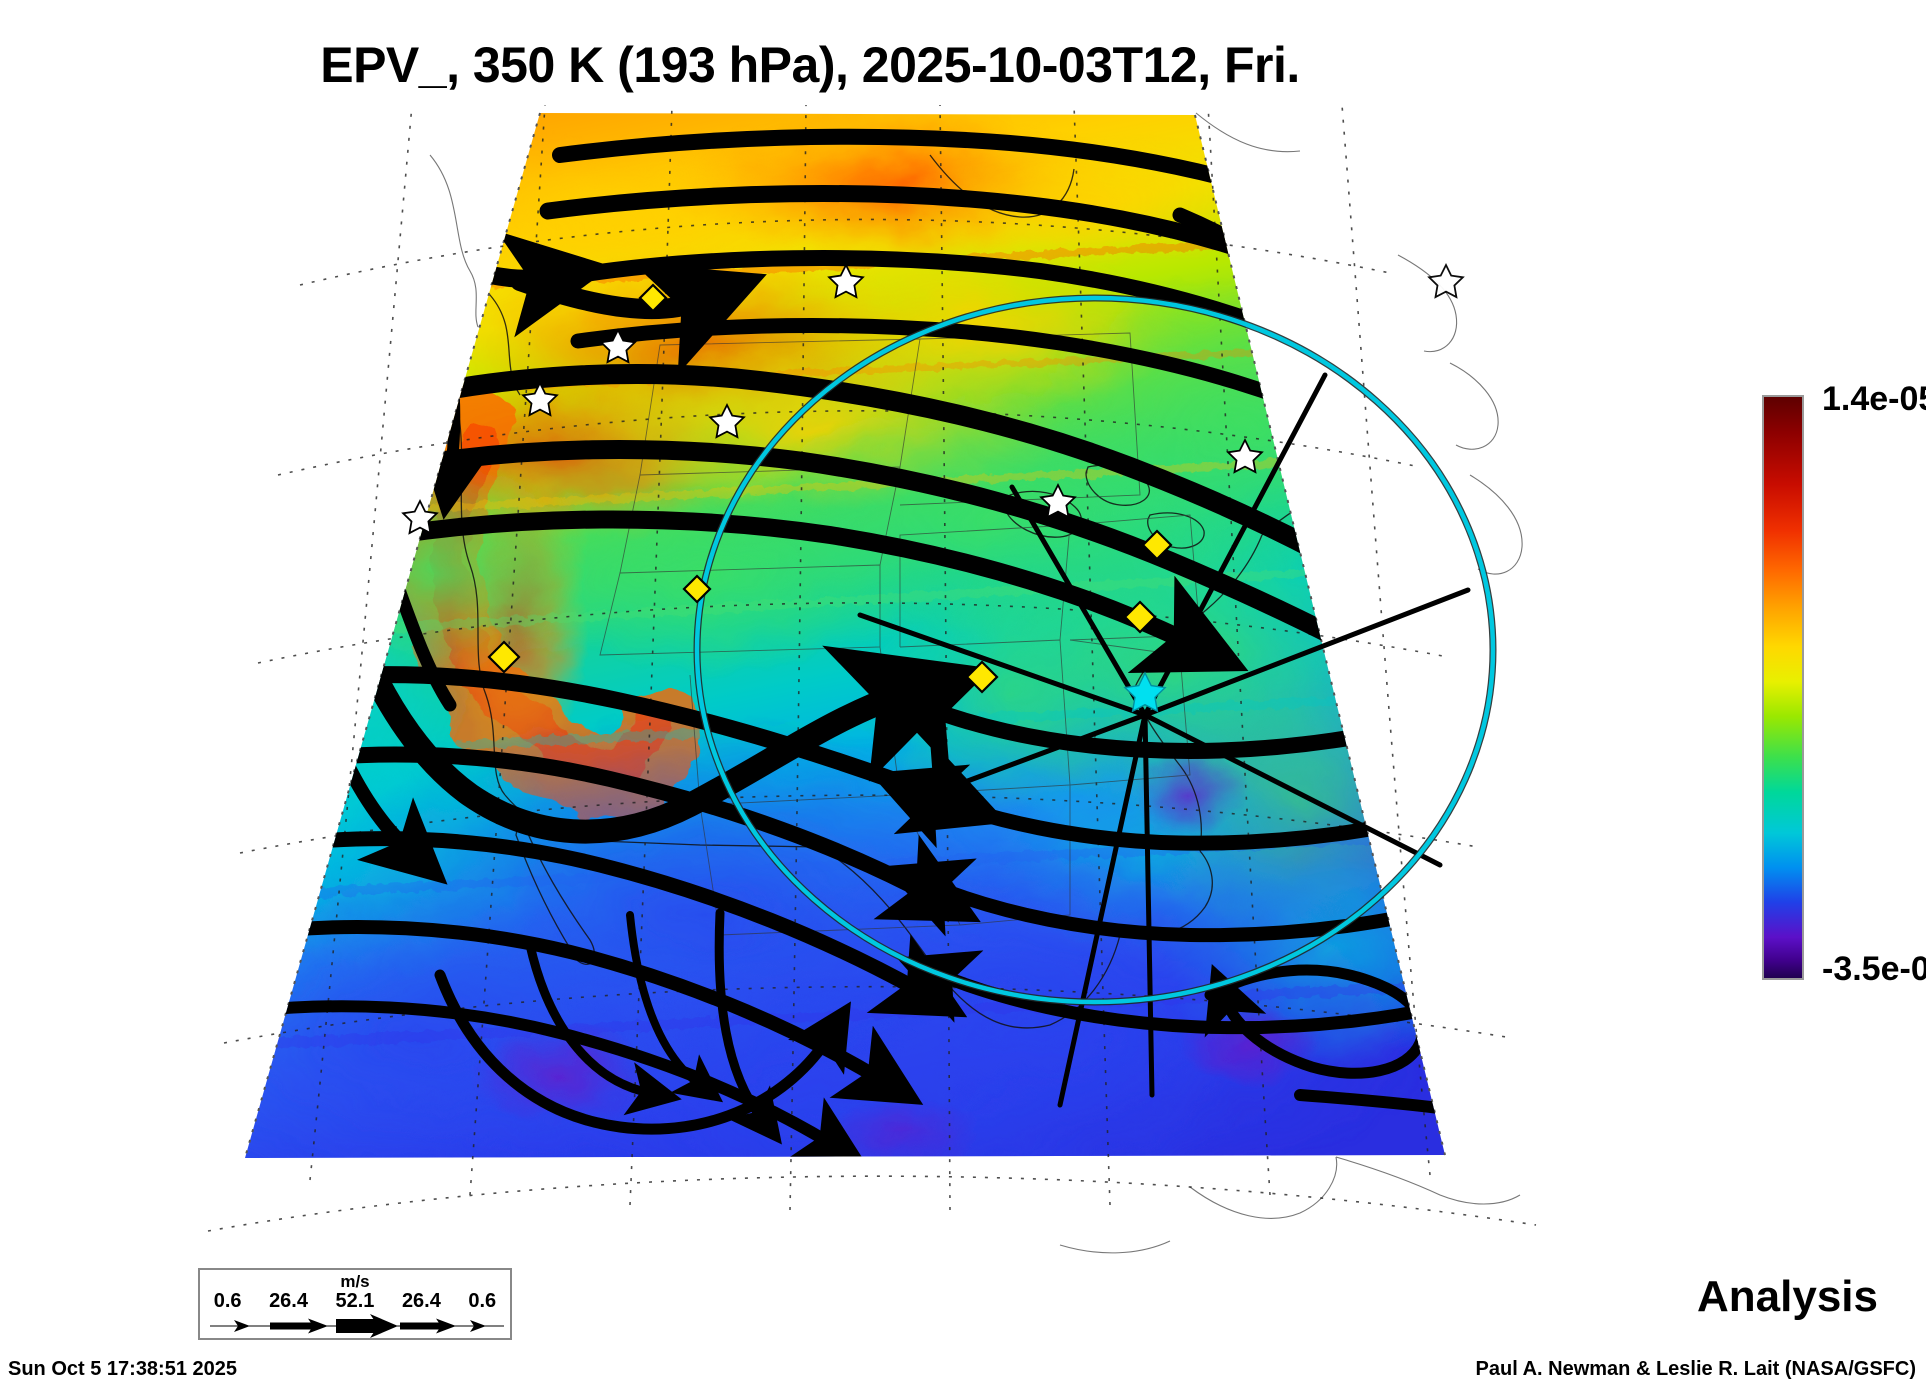 The height and width of the screenshot is (1394, 1926). What do you see at coordinates (1841, 694) in the screenshot?
I see `colorbar: 1.4e-05 -3.5e-06` at bounding box center [1841, 694].